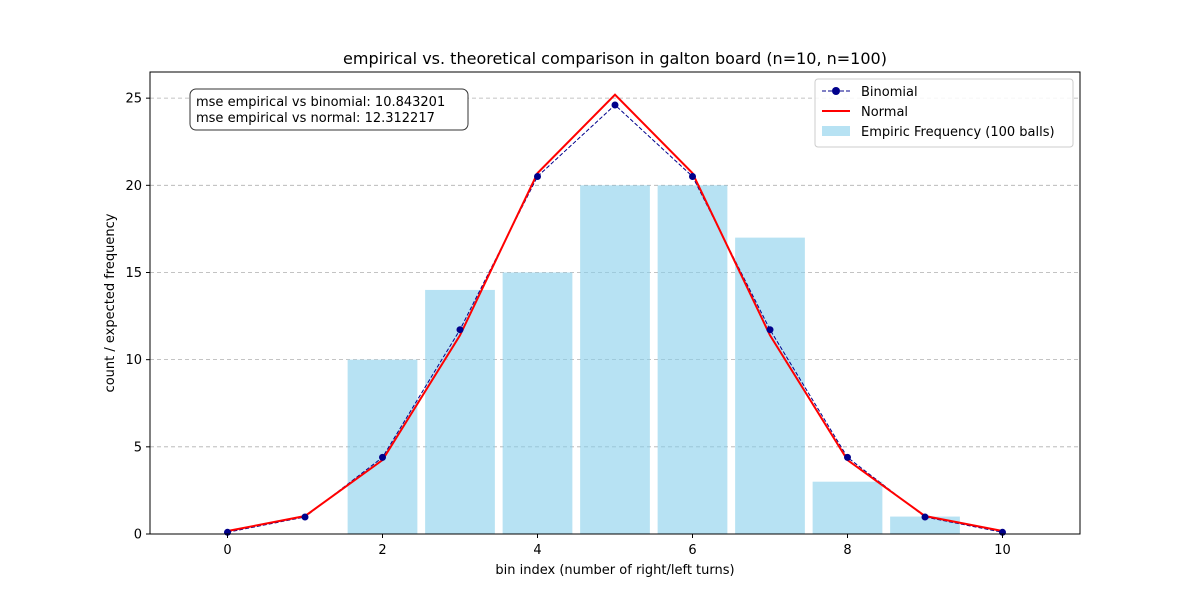  What do you see at coordinates (884, 112) in the screenshot?
I see `legend-normal-label: Normal` at bounding box center [884, 112].